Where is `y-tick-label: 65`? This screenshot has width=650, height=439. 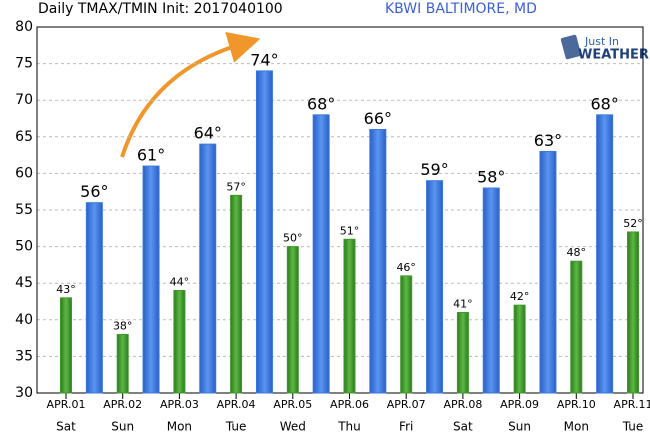
y-tick-label: 65 is located at coordinates (24, 137).